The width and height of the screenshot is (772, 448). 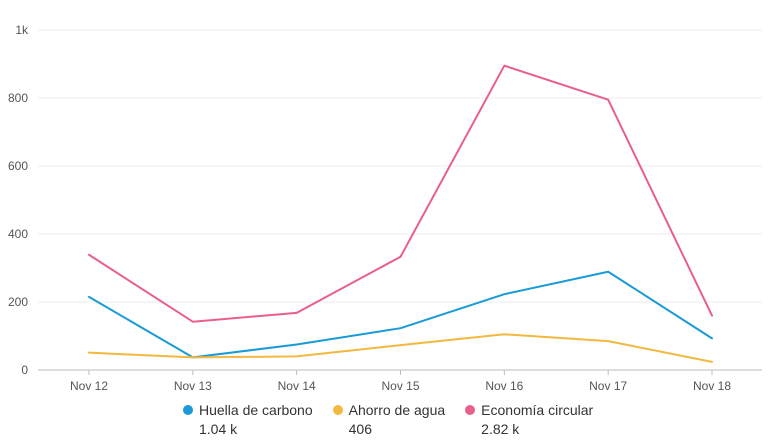 I want to click on legend-item-ahorro: Ahorro de agua 406, so click(x=389, y=419).